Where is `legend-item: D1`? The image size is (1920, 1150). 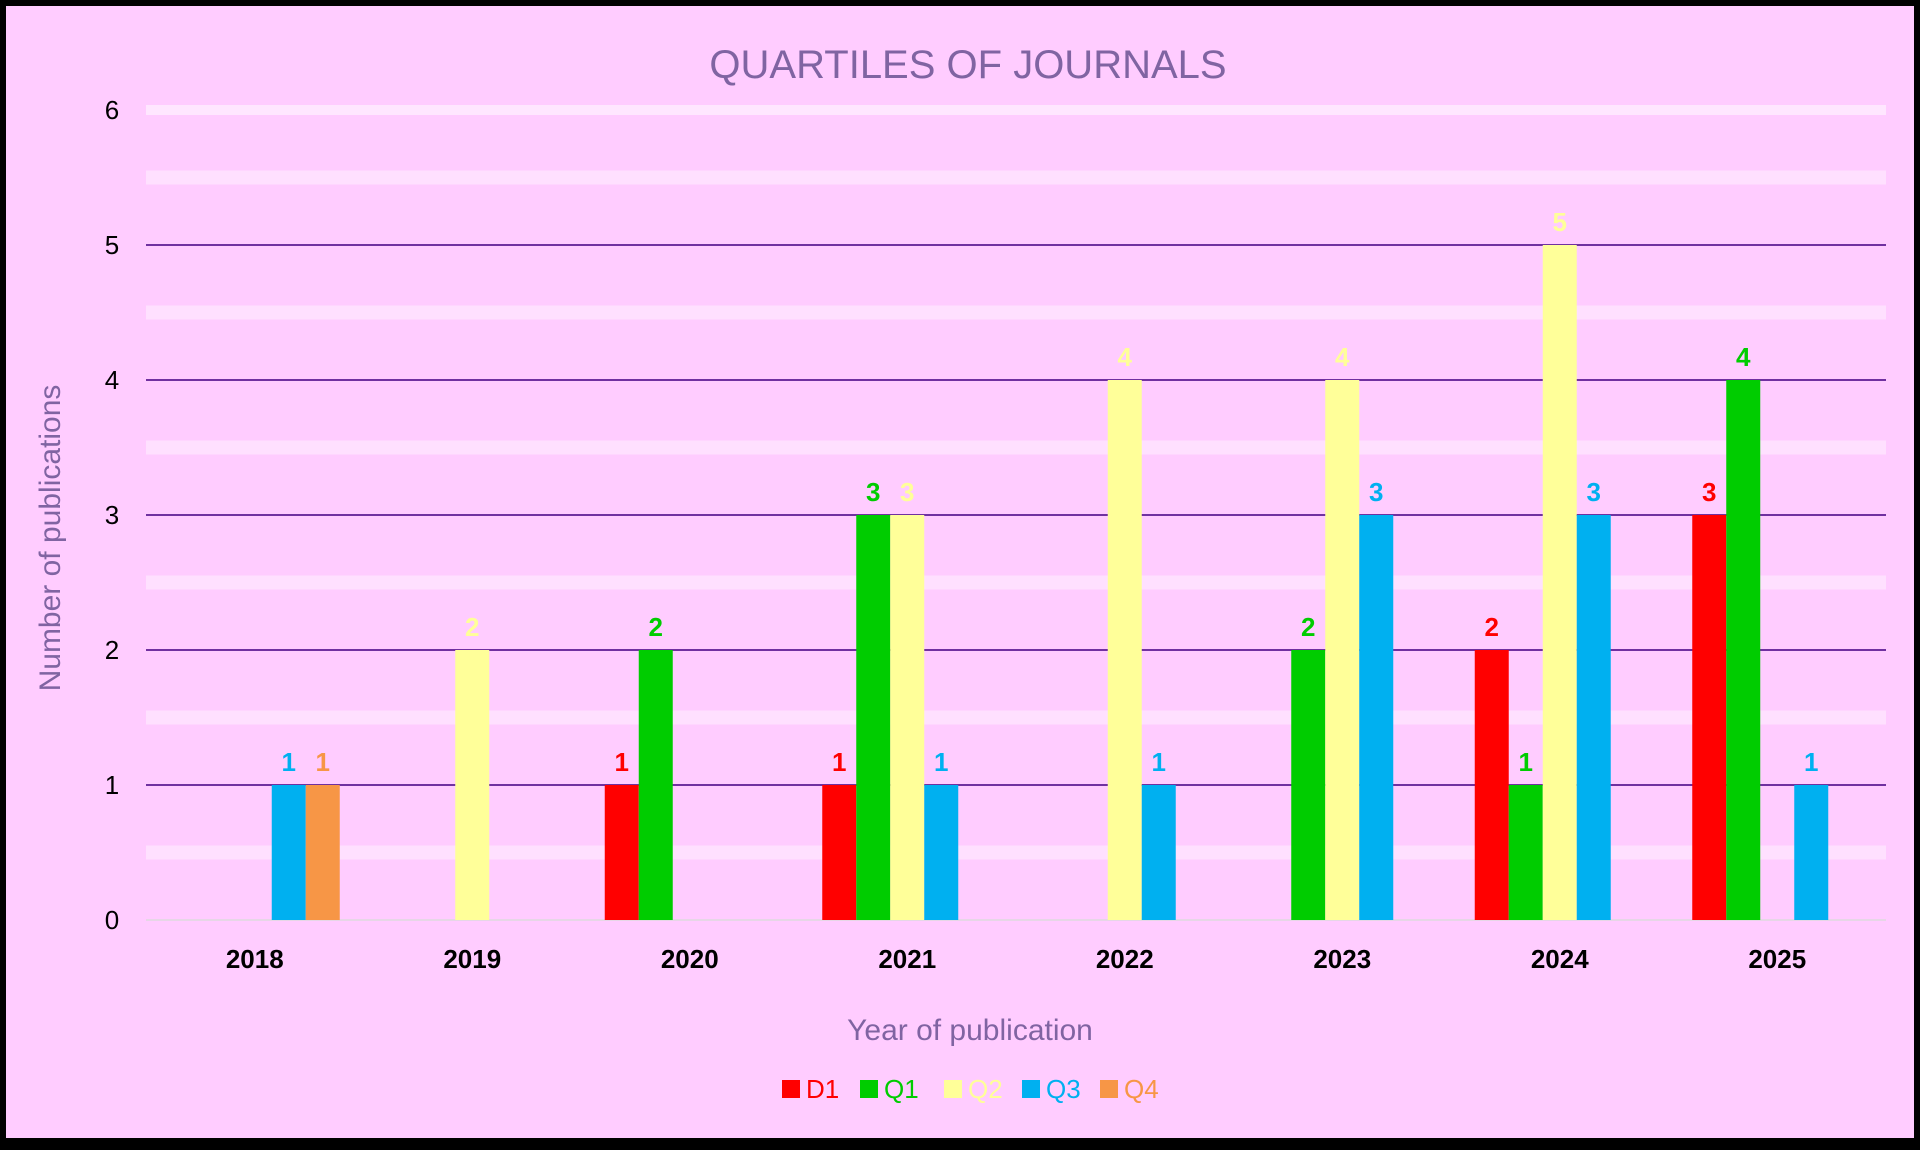
legend-item: D1 is located at coordinates (810, 1089).